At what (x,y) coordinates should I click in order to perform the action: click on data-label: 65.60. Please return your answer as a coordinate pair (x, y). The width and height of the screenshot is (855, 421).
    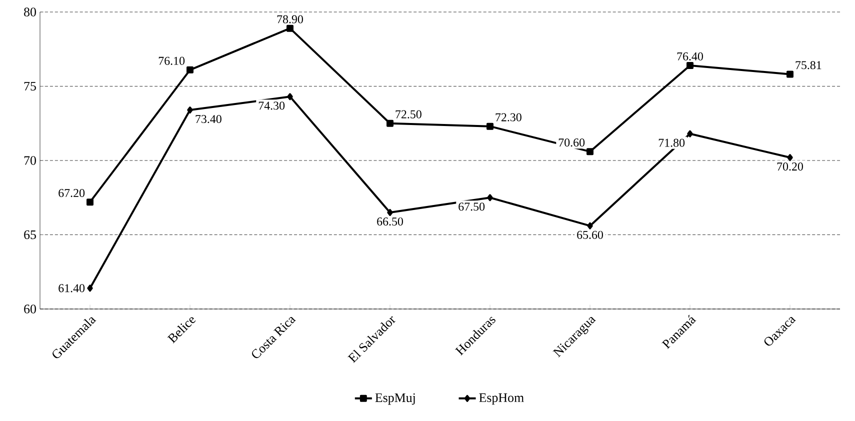
    Looking at the image, I should click on (590, 234).